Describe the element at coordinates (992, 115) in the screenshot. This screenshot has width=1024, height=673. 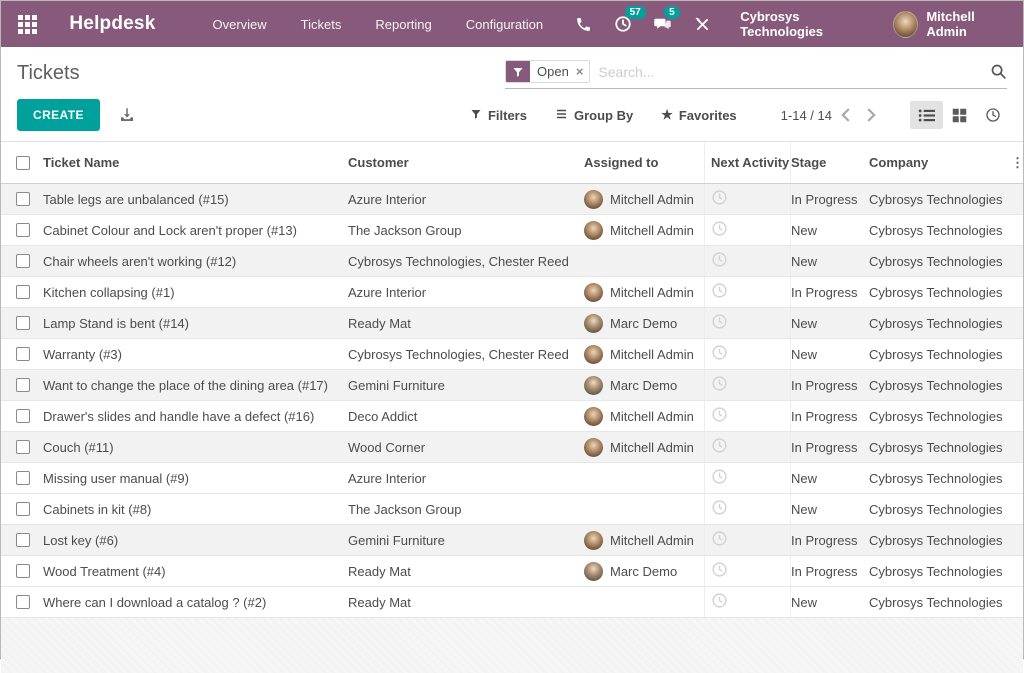
I see `activity-view-button` at that location.